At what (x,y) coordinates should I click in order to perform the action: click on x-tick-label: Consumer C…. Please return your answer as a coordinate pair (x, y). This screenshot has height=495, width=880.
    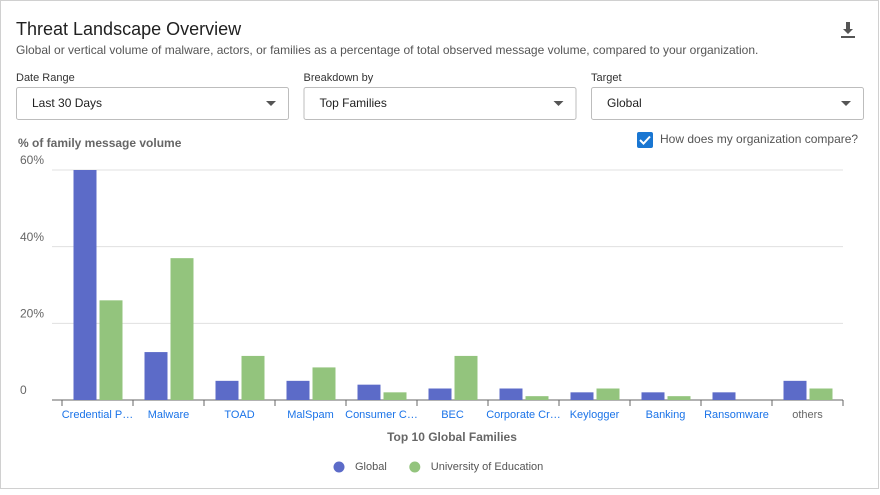
    Looking at the image, I should click on (381, 415).